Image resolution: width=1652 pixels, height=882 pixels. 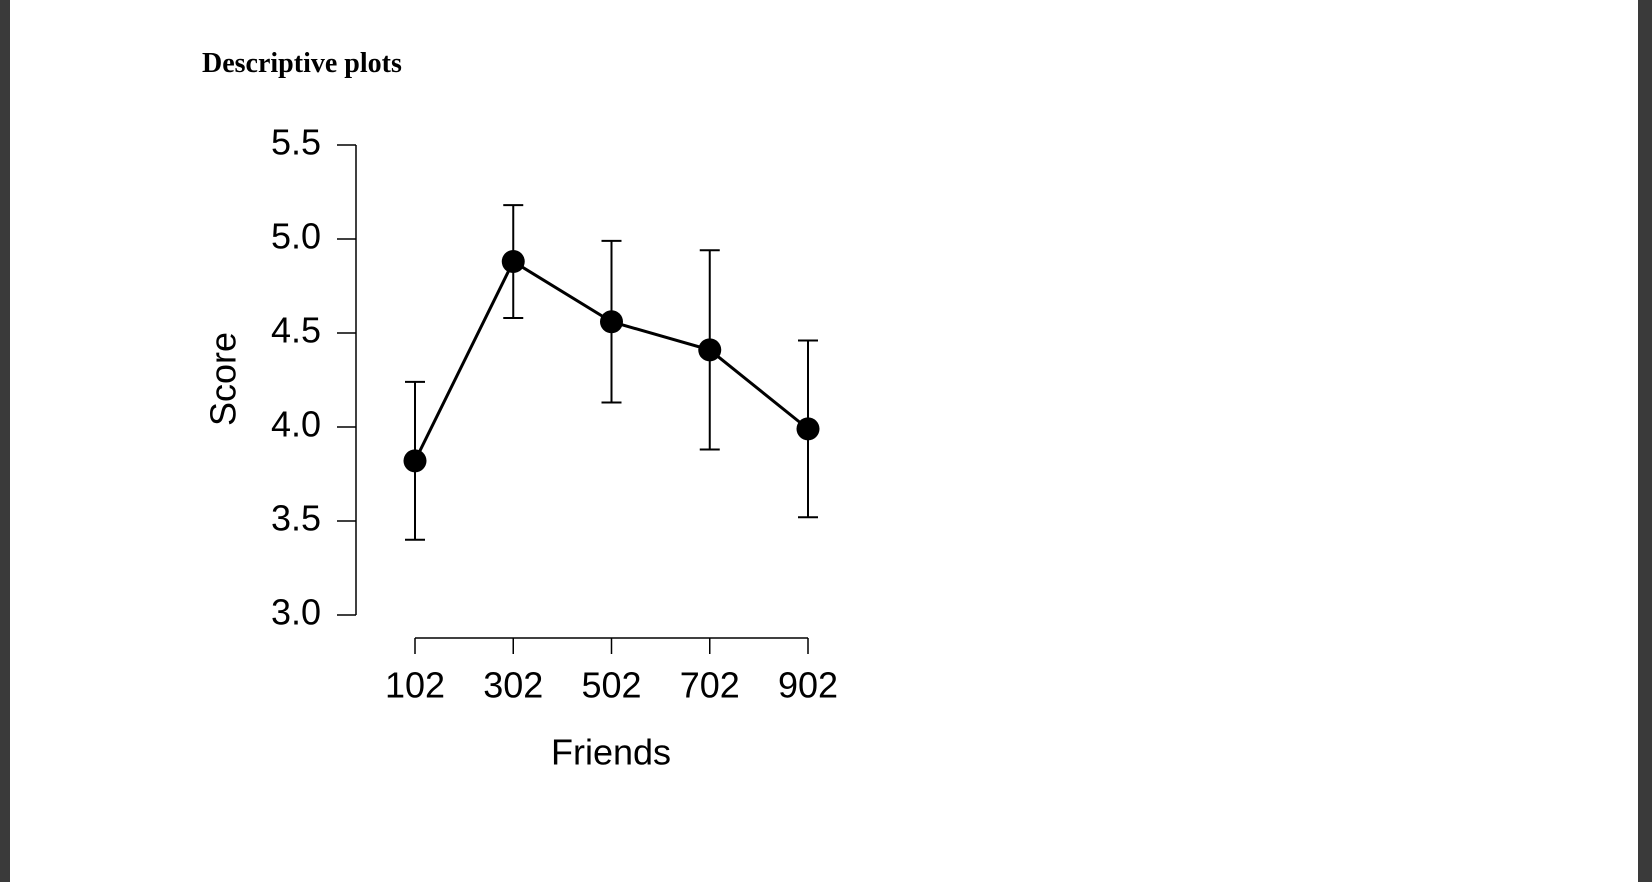 What do you see at coordinates (296, 518) in the screenshot?
I see `y-tick-label: 3.5` at bounding box center [296, 518].